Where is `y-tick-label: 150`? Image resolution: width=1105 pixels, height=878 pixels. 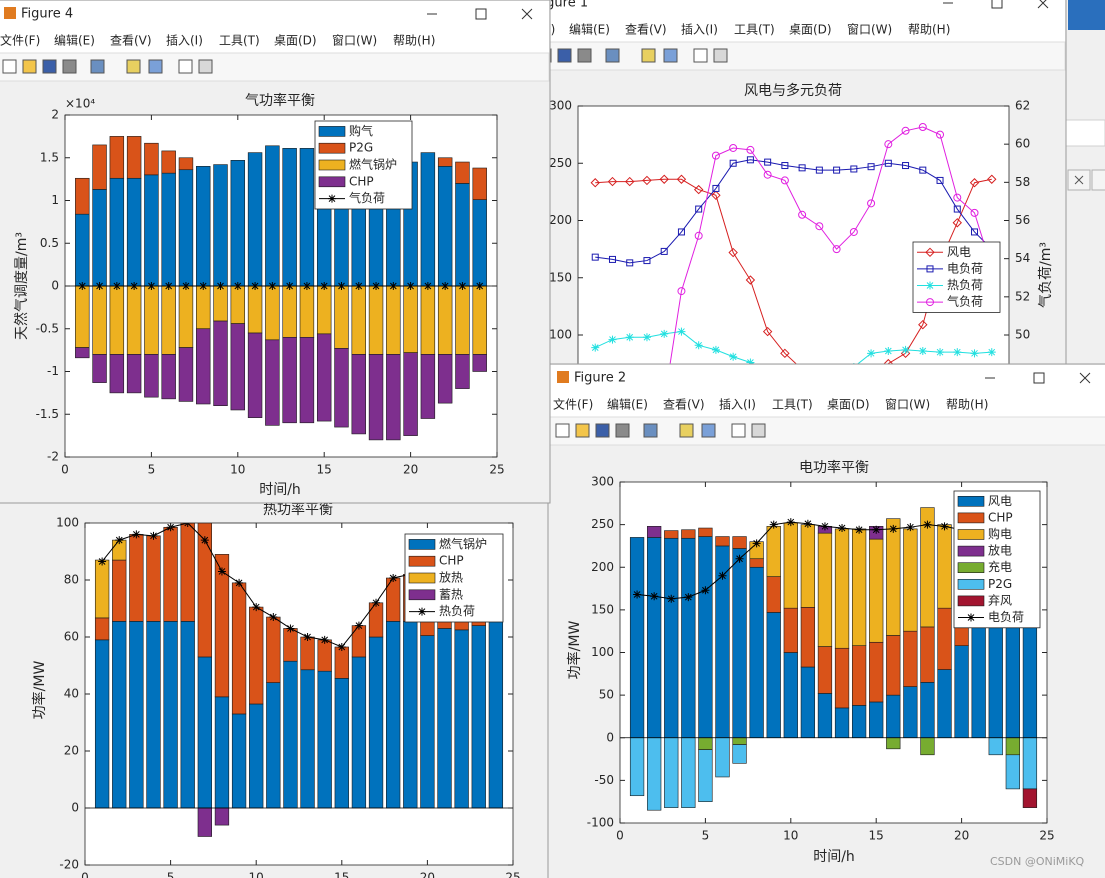 y-tick-label: 150 is located at coordinates (560, 277).